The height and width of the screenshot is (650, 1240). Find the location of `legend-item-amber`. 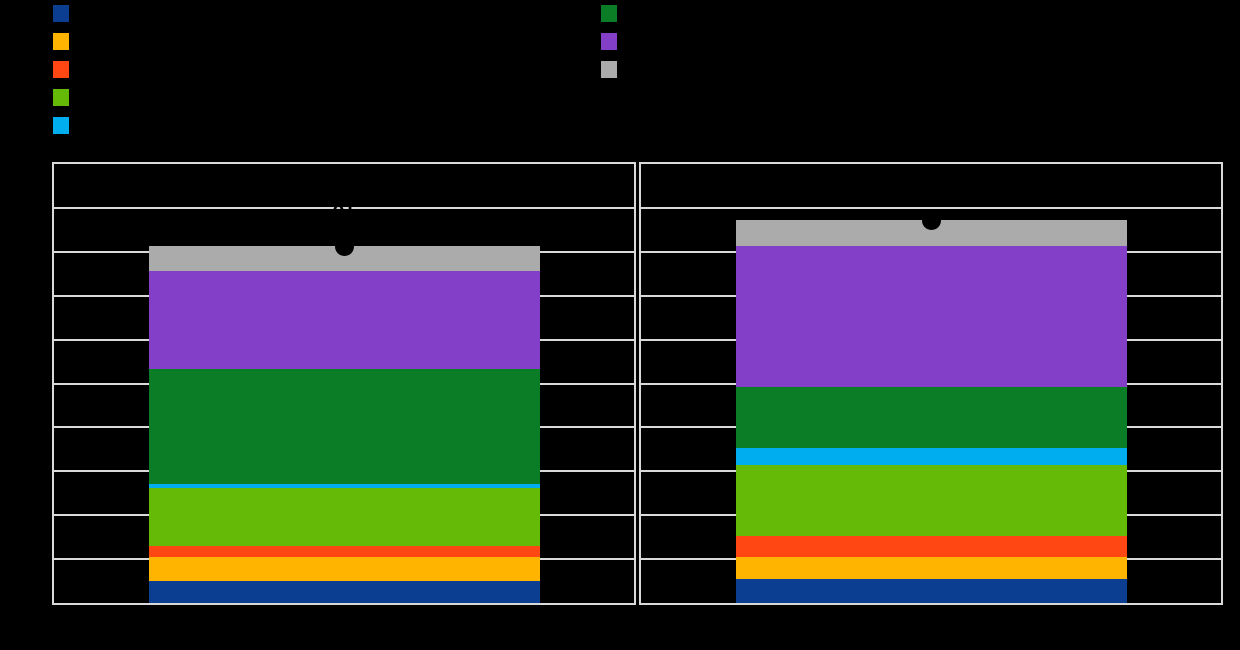

legend-item-amber is located at coordinates (65, 41).